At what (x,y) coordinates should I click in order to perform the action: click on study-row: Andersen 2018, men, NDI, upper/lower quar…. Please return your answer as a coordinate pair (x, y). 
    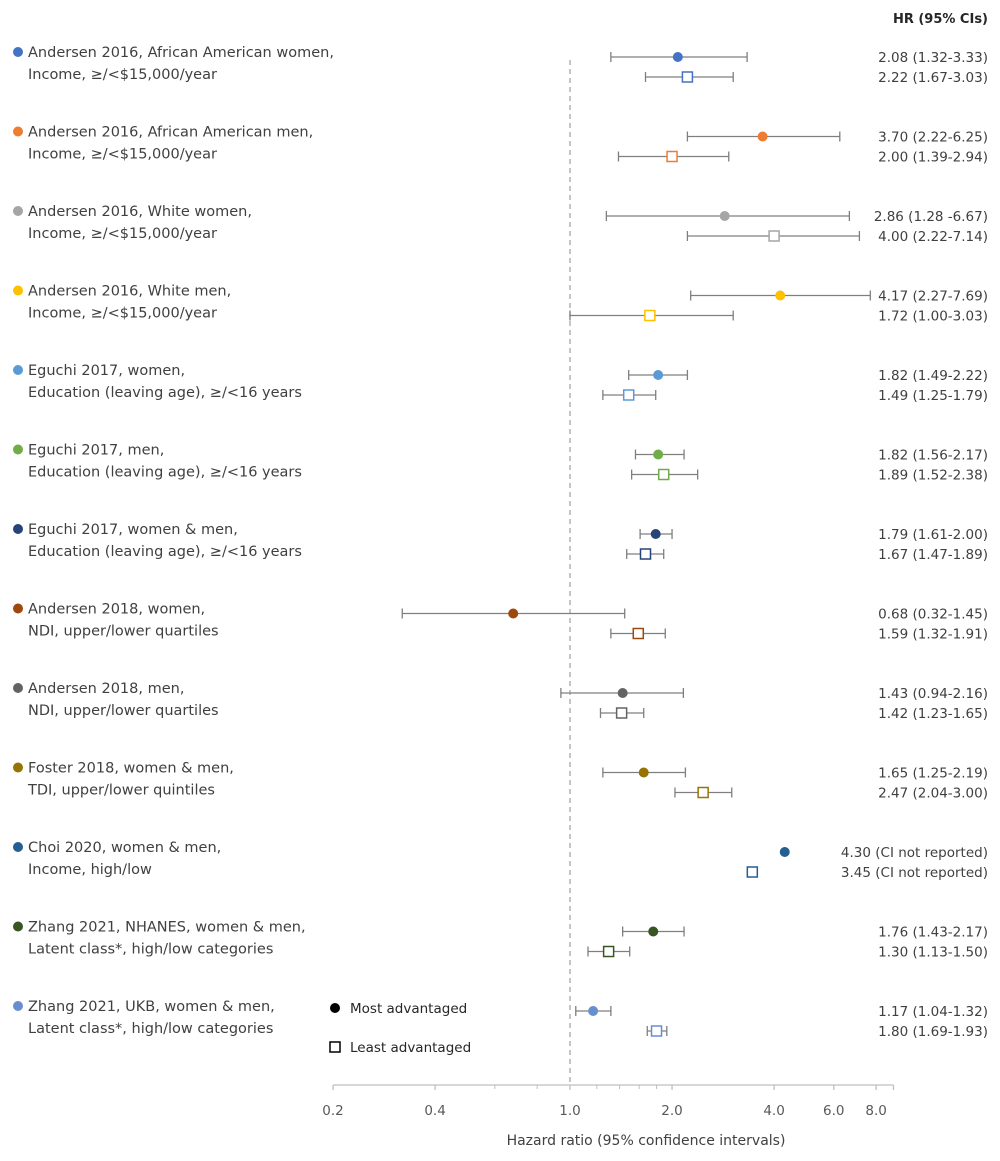
    Looking at the image, I should click on (500, 701).